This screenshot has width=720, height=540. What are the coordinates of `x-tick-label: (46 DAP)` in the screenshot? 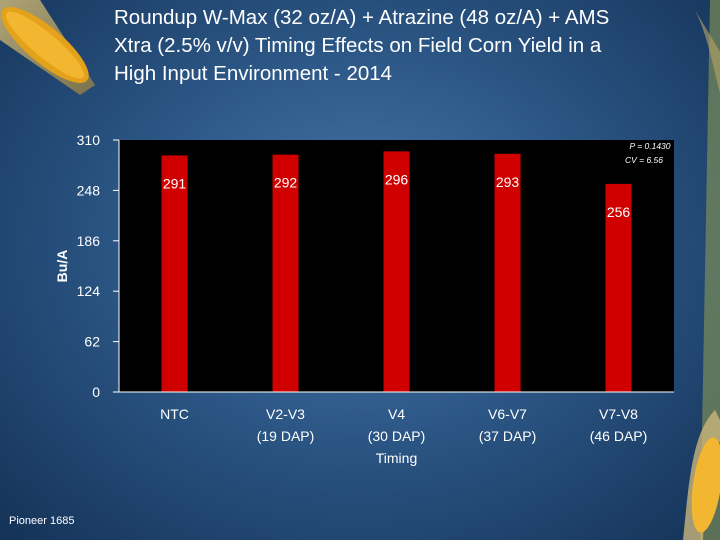 It's located at (619, 436).